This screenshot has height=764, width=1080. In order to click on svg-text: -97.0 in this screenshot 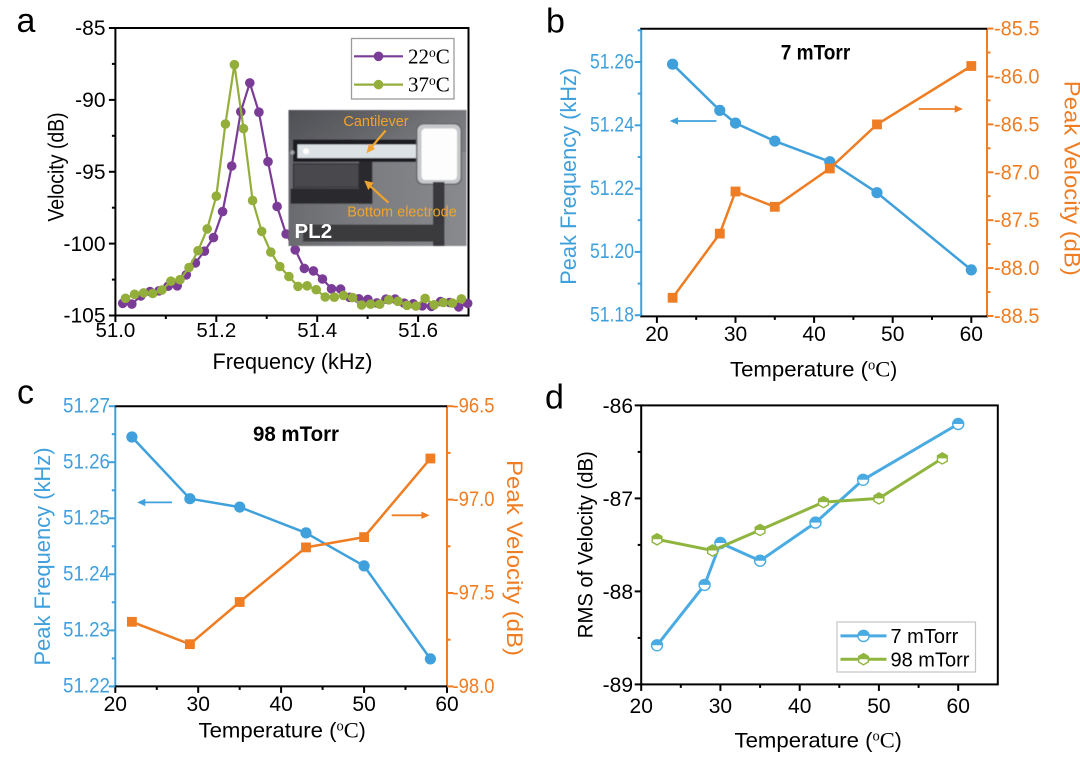, I will do `click(474, 499)`.